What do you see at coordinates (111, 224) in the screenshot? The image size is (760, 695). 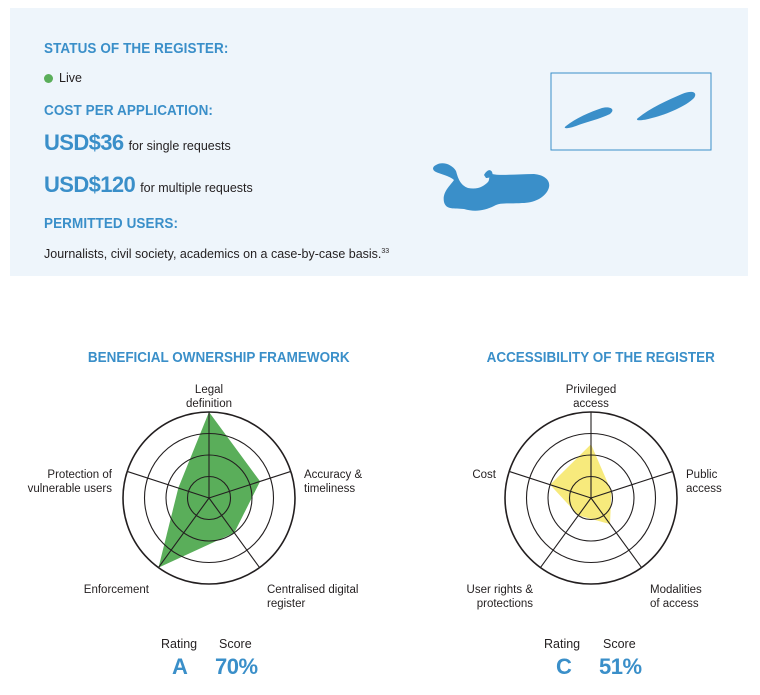 I see `users-heading: PERMITTED USERS:` at bounding box center [111, 224].